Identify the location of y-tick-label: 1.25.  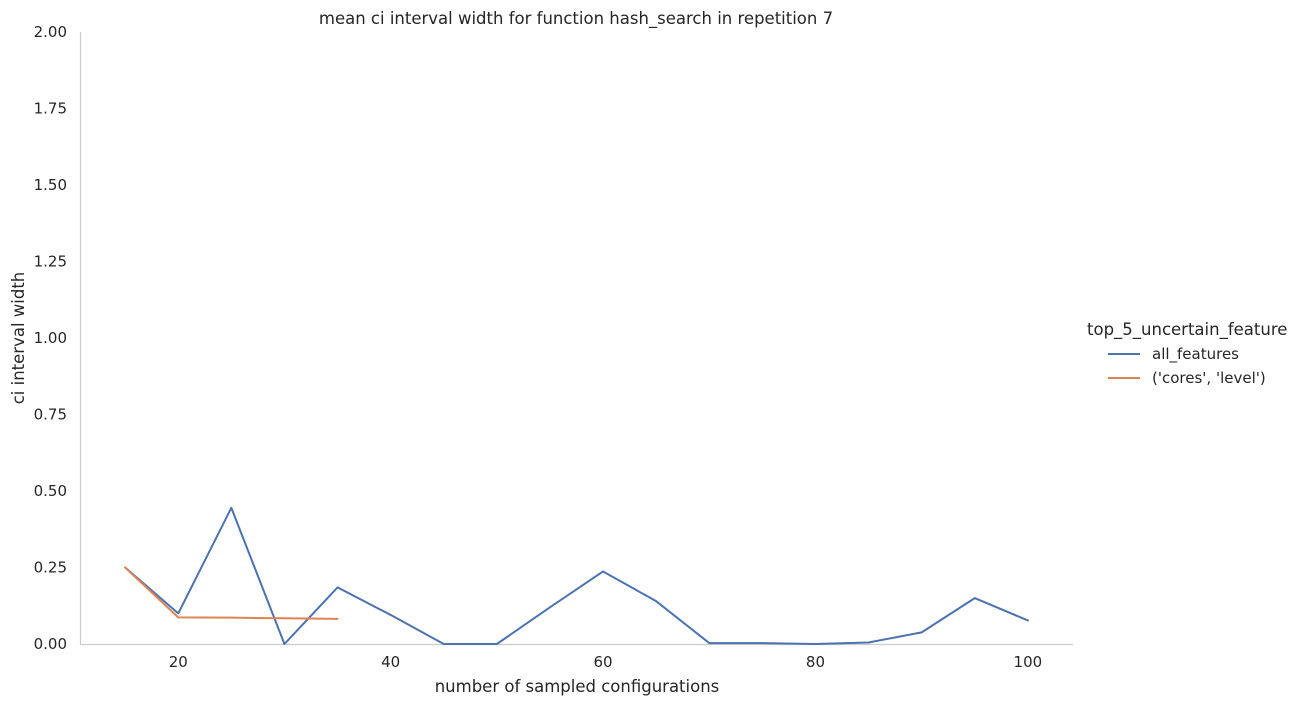
(50, 262).